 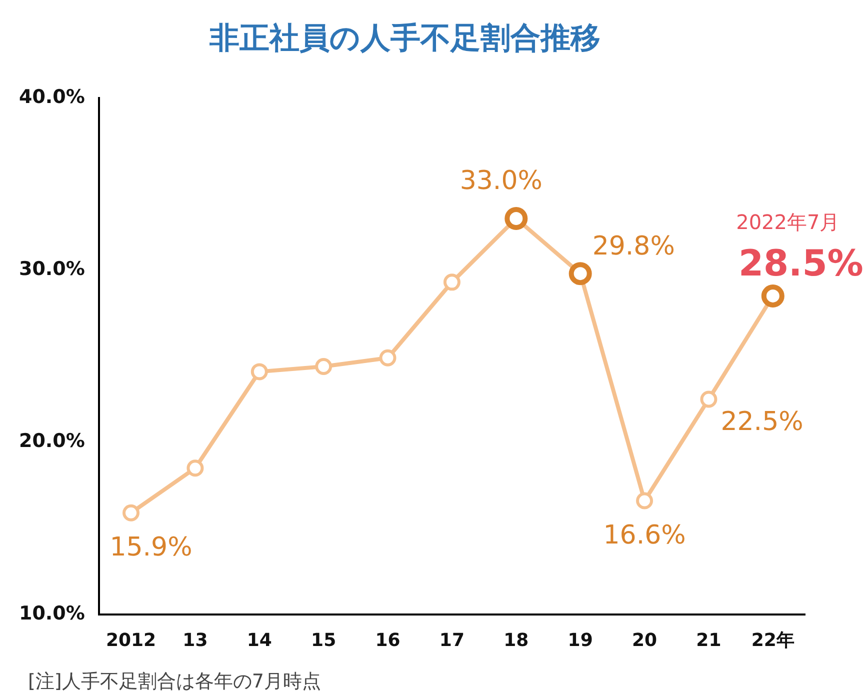 What do you see at coordinates (151, 547) in the screenshot?
I see `data-label: 15.9%` at bounding box center [151, 547].